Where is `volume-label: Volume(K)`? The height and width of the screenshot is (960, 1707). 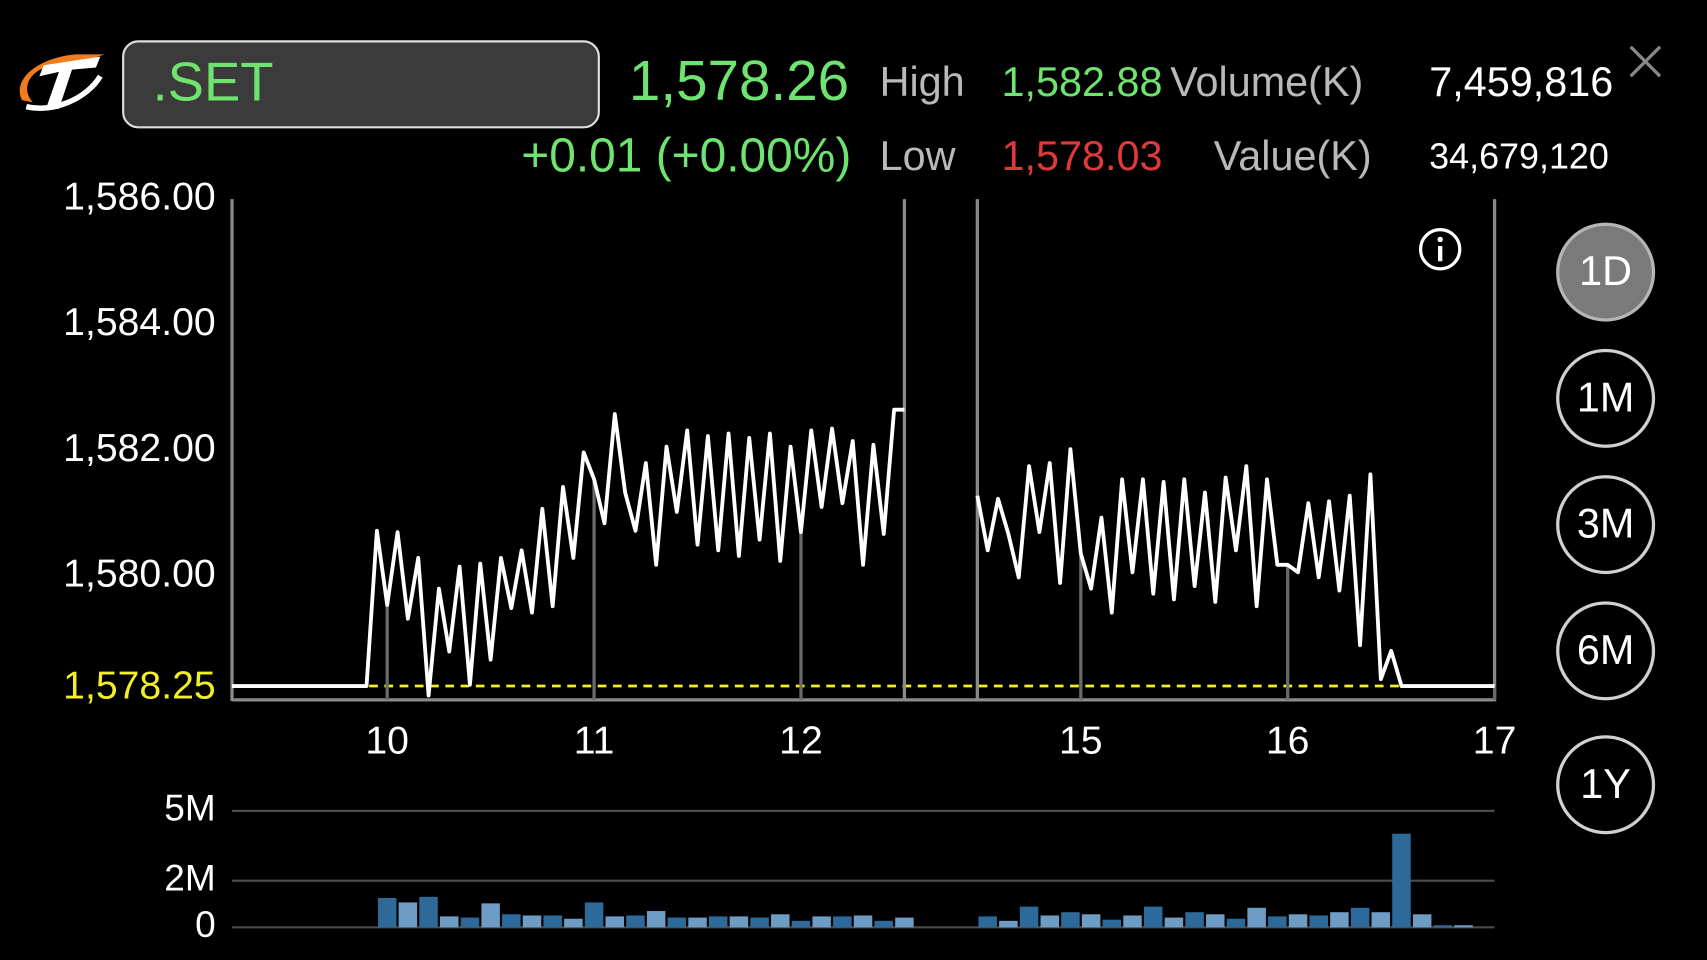 volume-label: Volume(K) is located at coordinates (1266, 82).